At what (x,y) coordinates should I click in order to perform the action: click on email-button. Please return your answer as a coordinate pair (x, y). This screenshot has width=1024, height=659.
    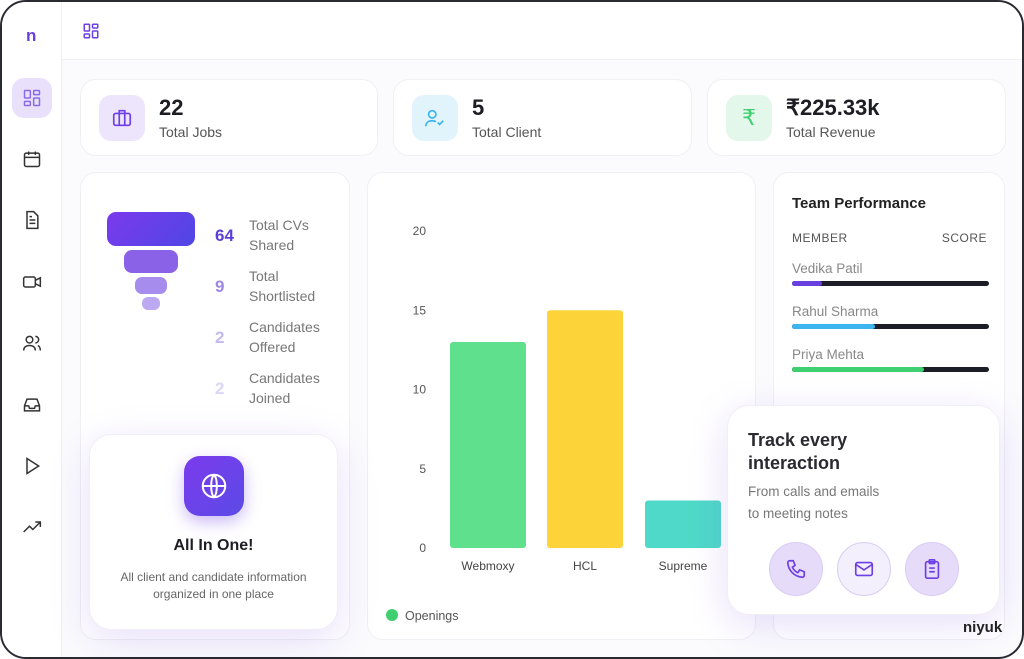
    Looking at the image, I should click on (864, 569).